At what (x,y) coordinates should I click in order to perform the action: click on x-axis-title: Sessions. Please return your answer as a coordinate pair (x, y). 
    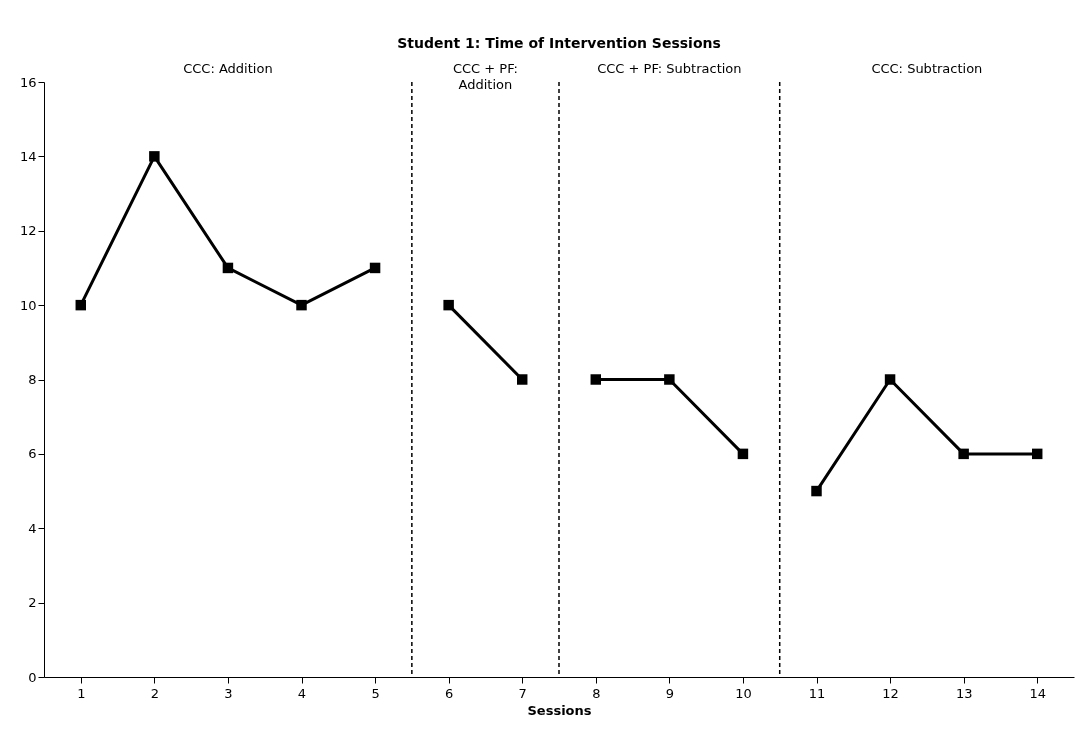
    Looking at the image, I should click on (559, 710).